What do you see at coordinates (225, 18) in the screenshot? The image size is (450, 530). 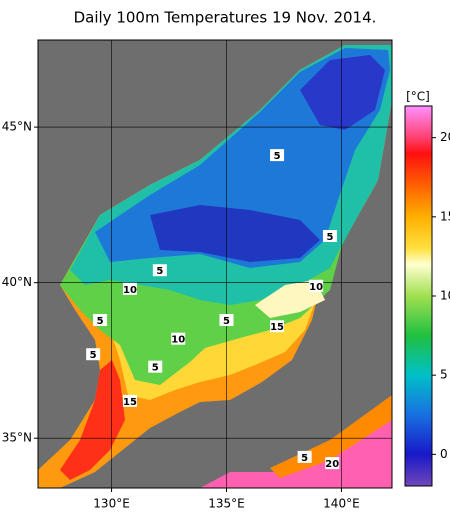 I see `title: Daily 100m Temperatures 19 Nov. 2014.` at bounding box center [225, 18].